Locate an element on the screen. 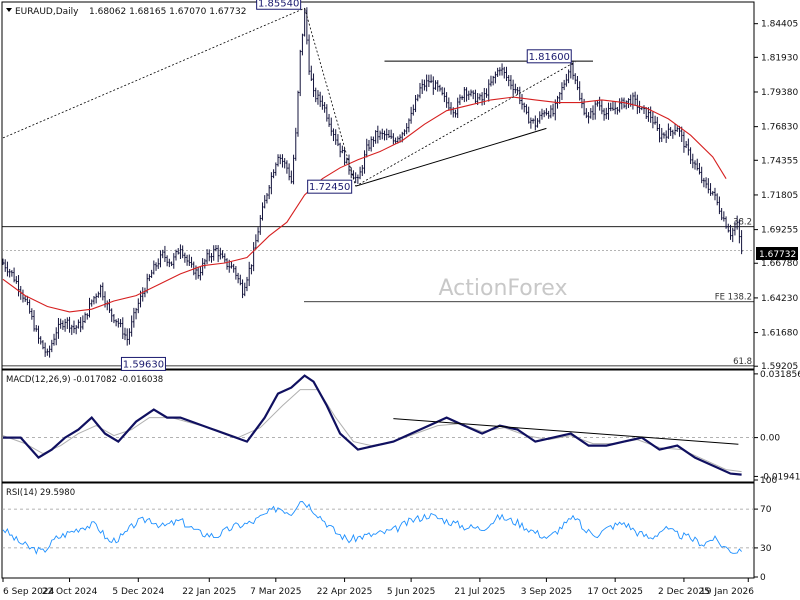  price-tick-label: 1.81930 is located at coordinates (779, 58).